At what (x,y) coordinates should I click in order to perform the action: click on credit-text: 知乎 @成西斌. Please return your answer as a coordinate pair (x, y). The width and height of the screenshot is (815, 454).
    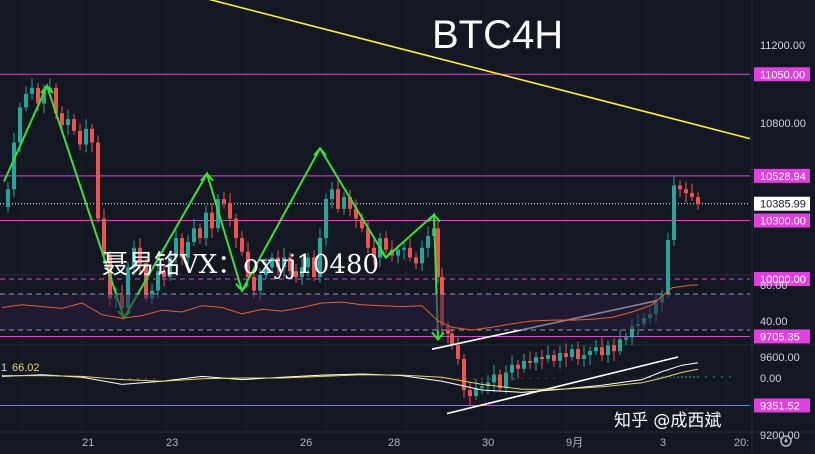
    Looking at the image, I should click on (667, 421).